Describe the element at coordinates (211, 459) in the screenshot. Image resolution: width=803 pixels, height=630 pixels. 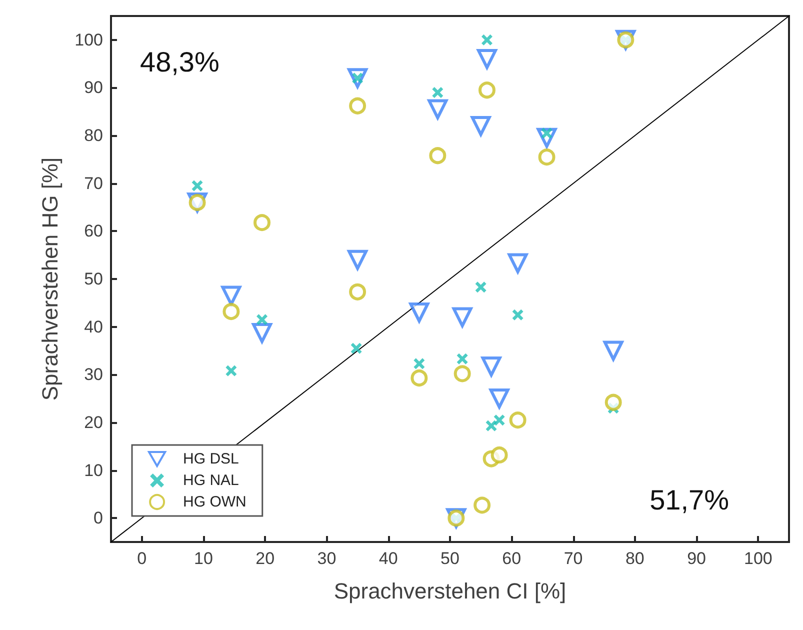
I see `legend-label: HG DSL` at that location.